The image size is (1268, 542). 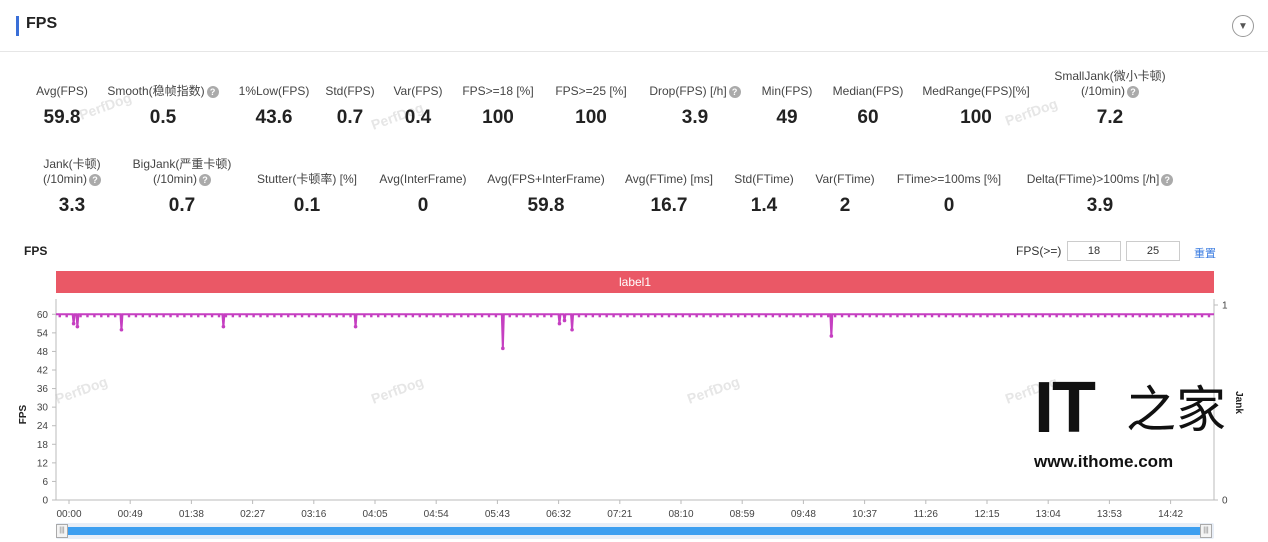 I want to click on scrollbar-fill, so click(x=634, y=531).